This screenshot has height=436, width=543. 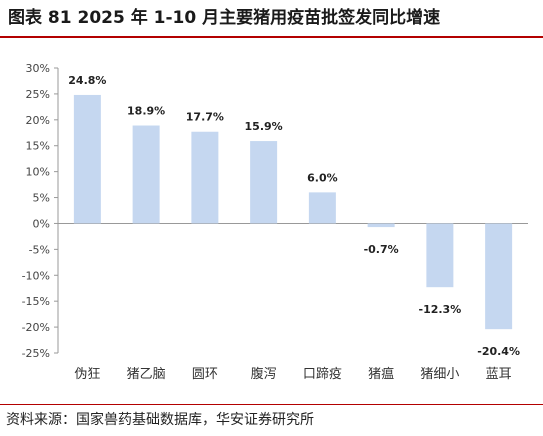 I want to click on chart-title: 图表 81 2025 年 1-10 月主要猪用疫苗批签发同比增速, so click(x=224, y=18).